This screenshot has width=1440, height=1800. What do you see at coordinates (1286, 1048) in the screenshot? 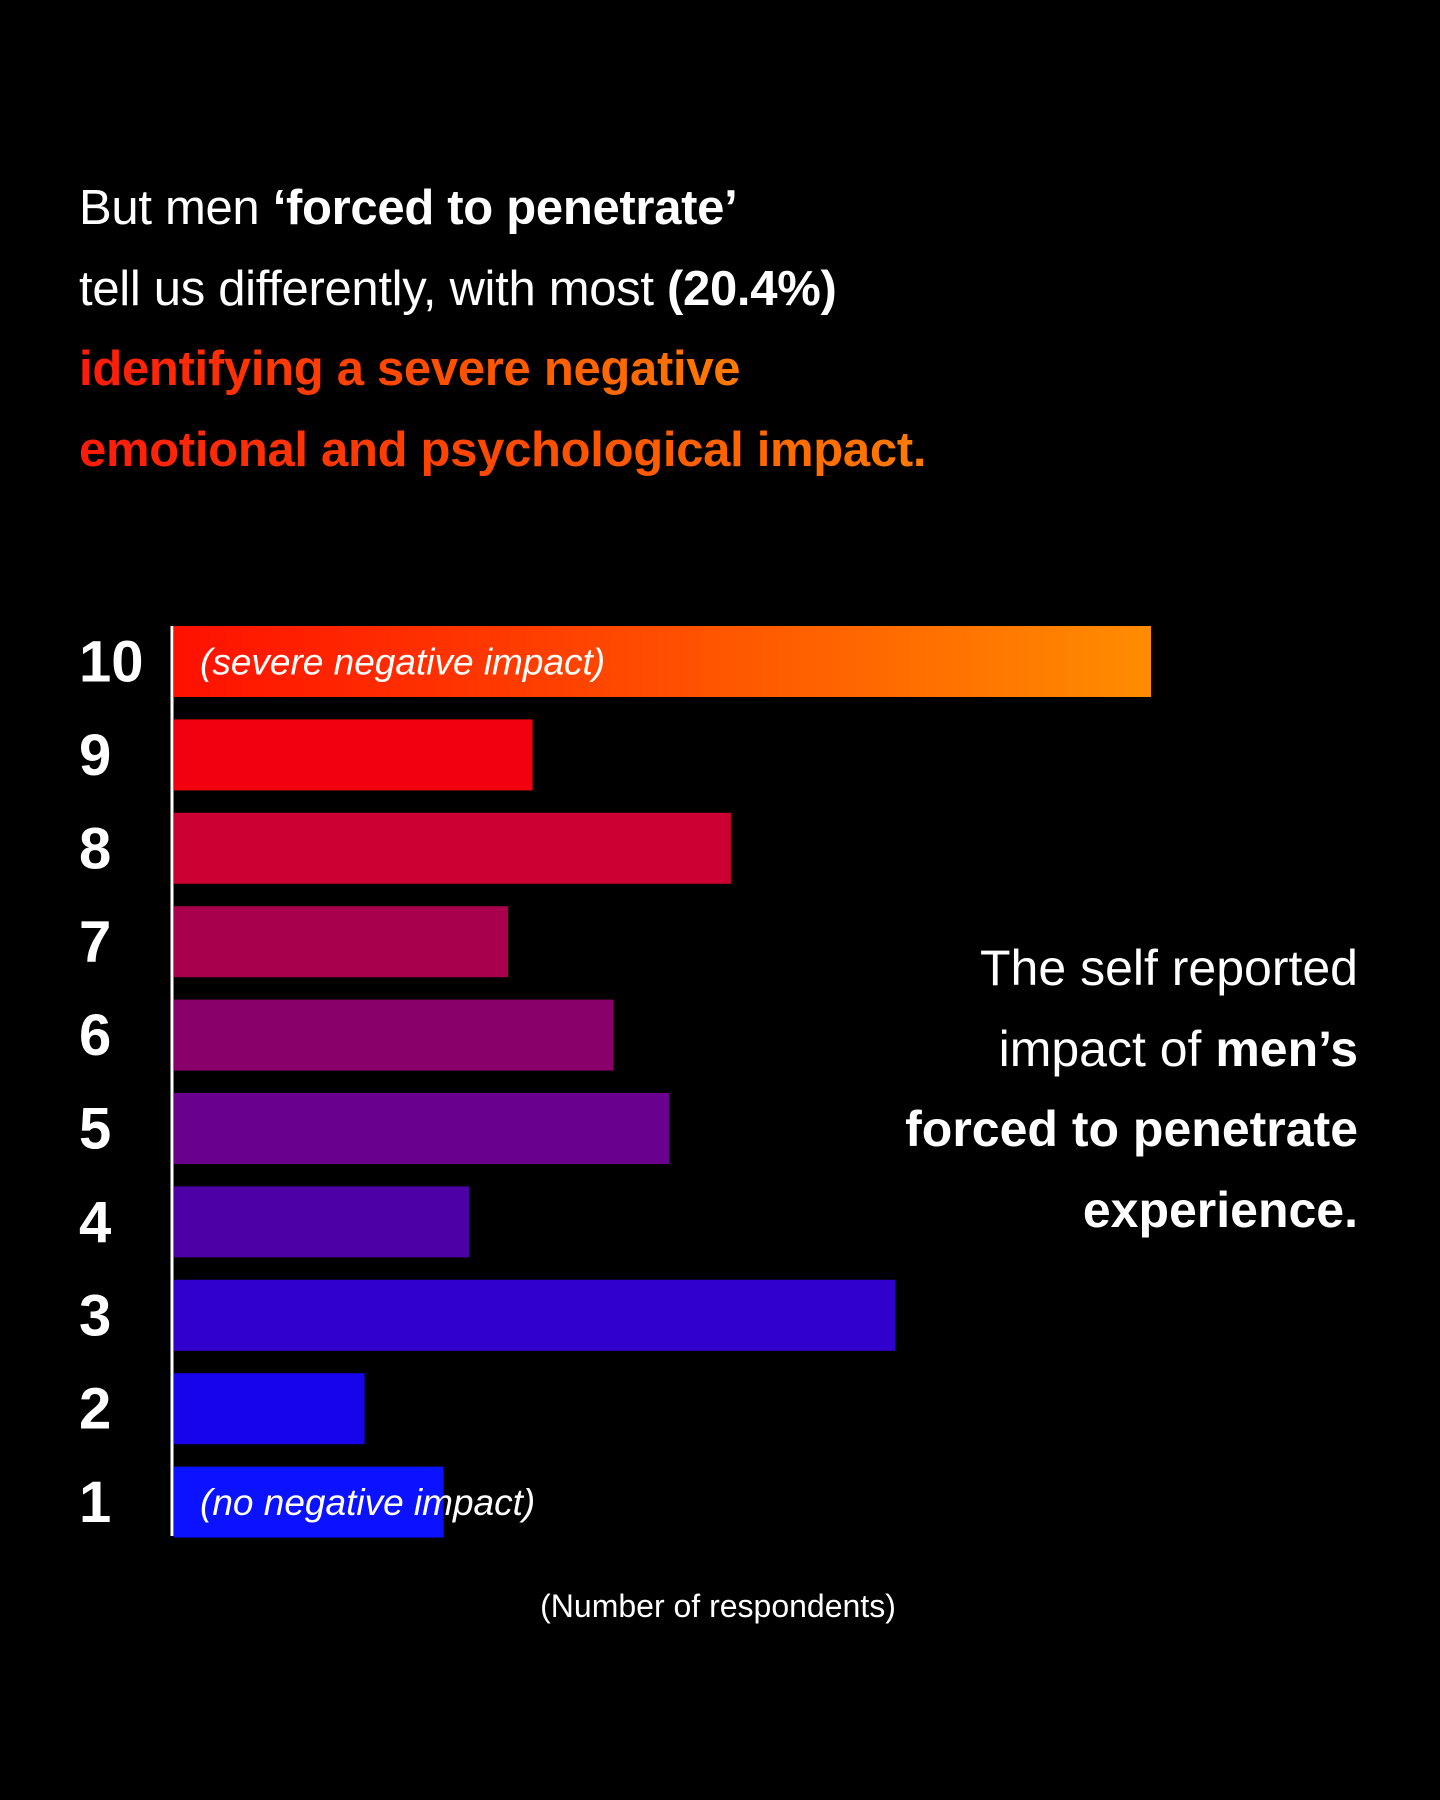
I see `side-note-bold: men’s` at bounding box center [1286, 1048].